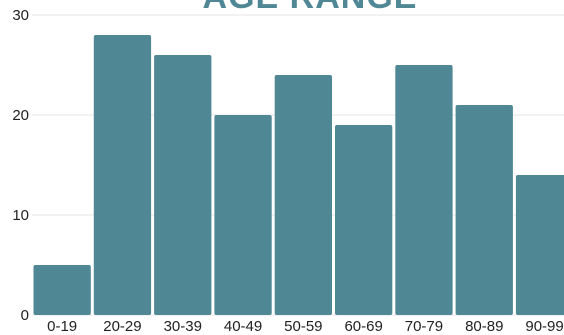 Image resolution: width=564 pixels, height=335 pixels. Describe the element at coordinates (25, 315) in the screenshot. I see `y-tick-label: 0` at that location.